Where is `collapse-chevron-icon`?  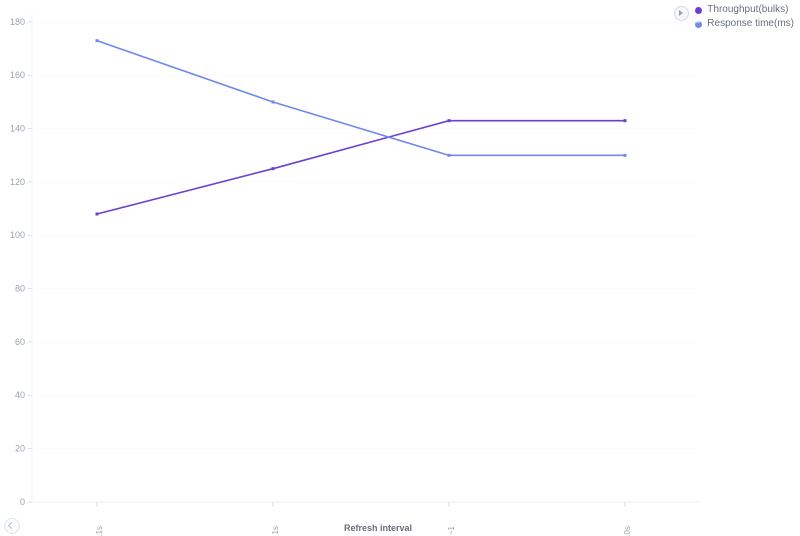 collapse-chevron-icon is located at coordinates (12, 526).